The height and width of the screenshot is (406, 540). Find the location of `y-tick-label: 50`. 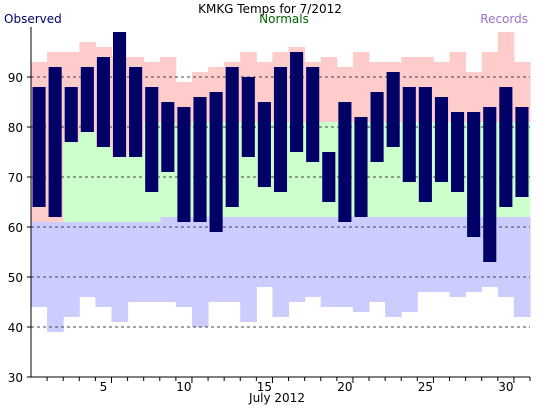

y-tick-label: 50 is located at coordinates (15, 278).